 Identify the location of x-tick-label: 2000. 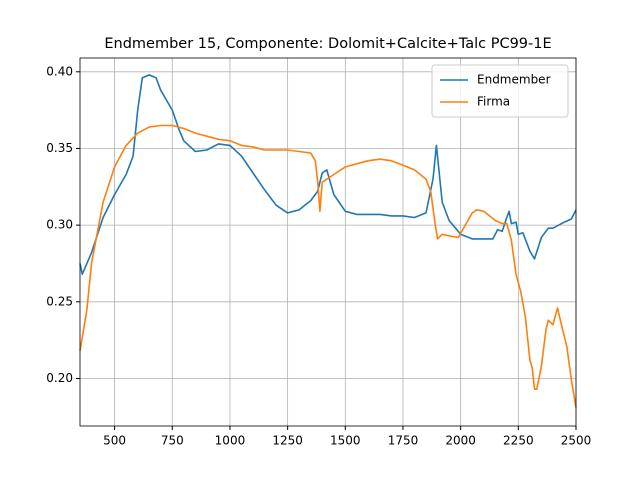
(460, 441).